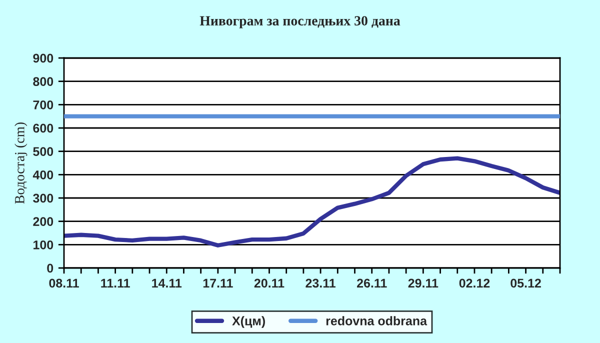 This screenshot has height=343, width=600. What do you see at coordinates (423, 283) in the screenshot?
I see `x-tick-label: 29.11` at bounding box center [423, 283].